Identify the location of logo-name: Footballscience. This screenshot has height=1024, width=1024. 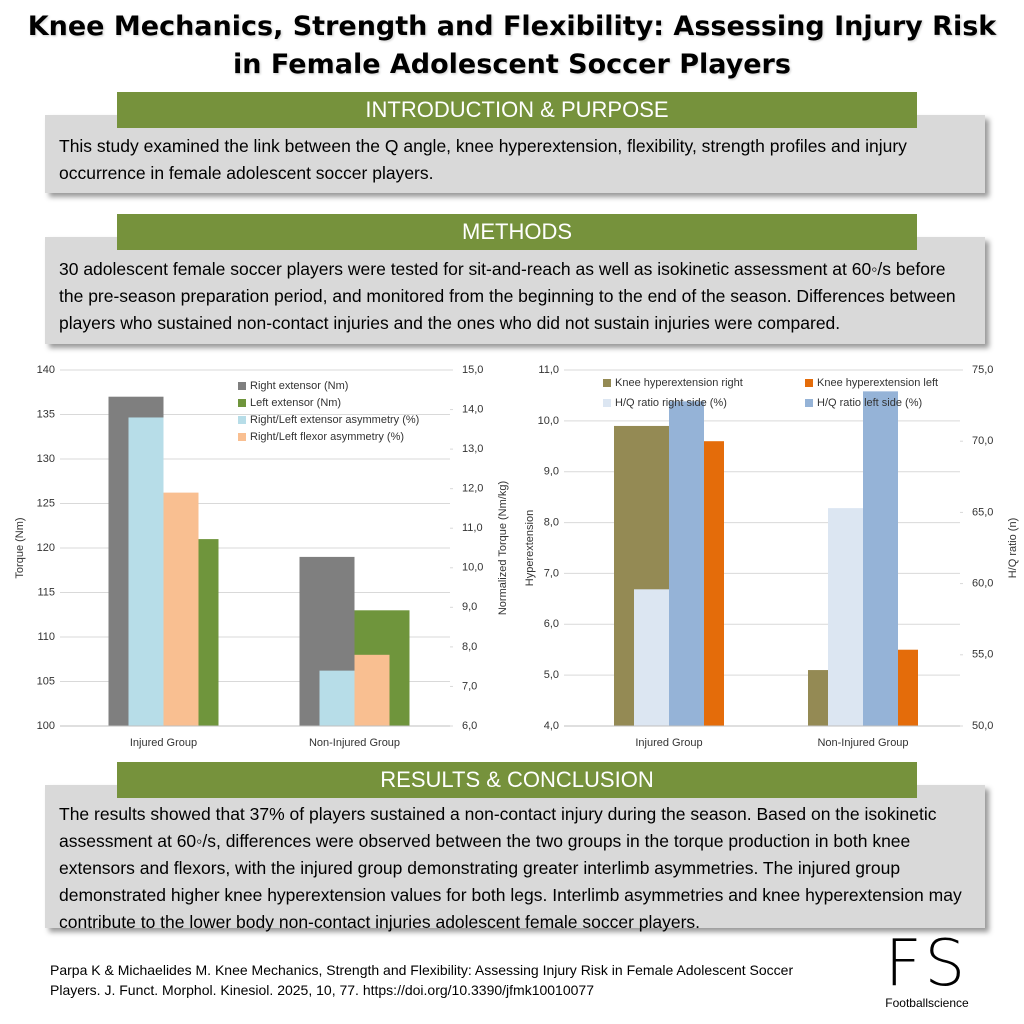
(927, 1003).